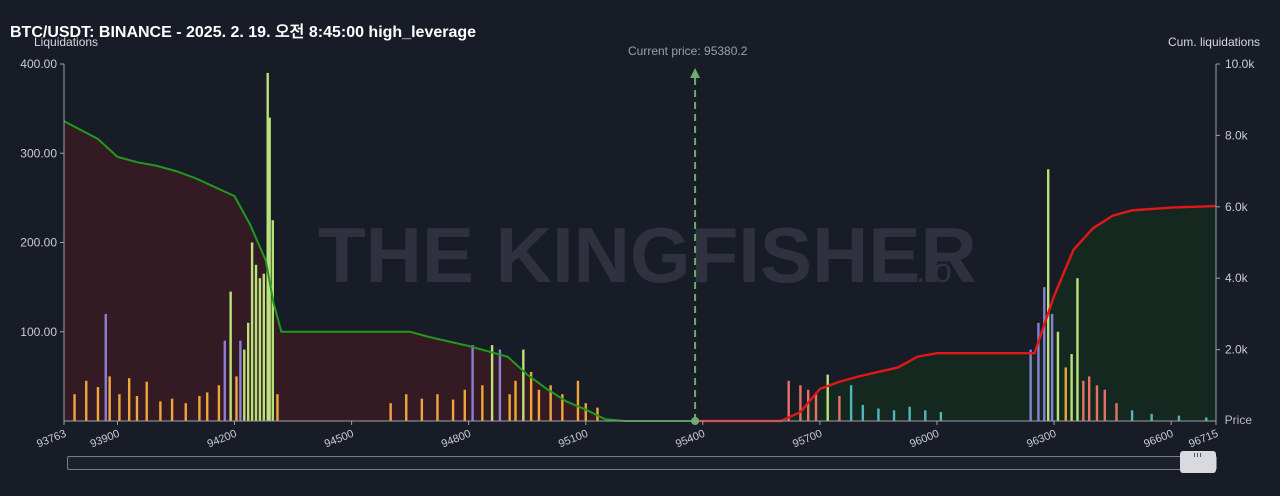  What do you see at coordinates (1237, 135) in the screenshot?
I see `right-tick-label: 8.0k` at bounding box center [1237, 135].